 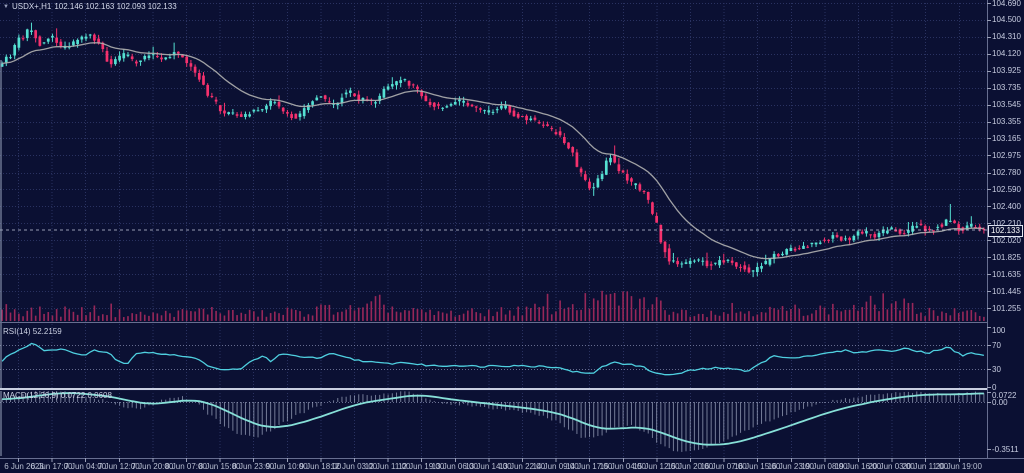 What do you see at coordinates (1005, 230) in the screenshot?
I see `current-price-tag: 102.133` at bounding box center [1005, 230].